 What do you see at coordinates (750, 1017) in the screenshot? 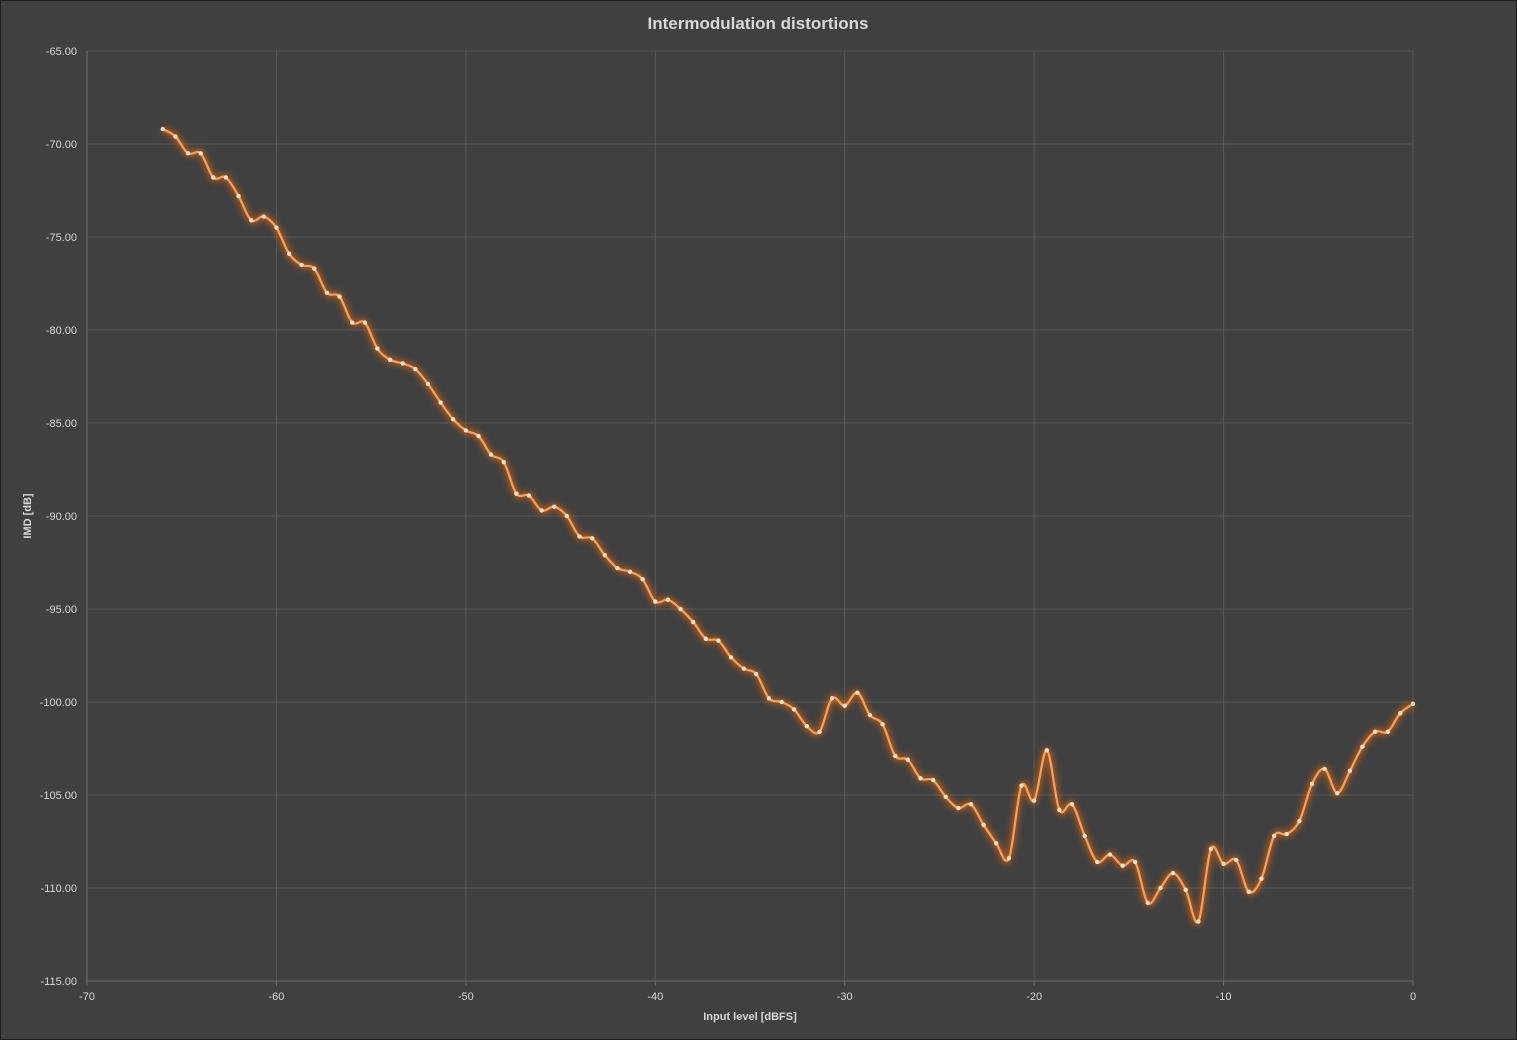
I see `x-axis-title: Input level [dBFS]` at bounding box center [750, 1017].